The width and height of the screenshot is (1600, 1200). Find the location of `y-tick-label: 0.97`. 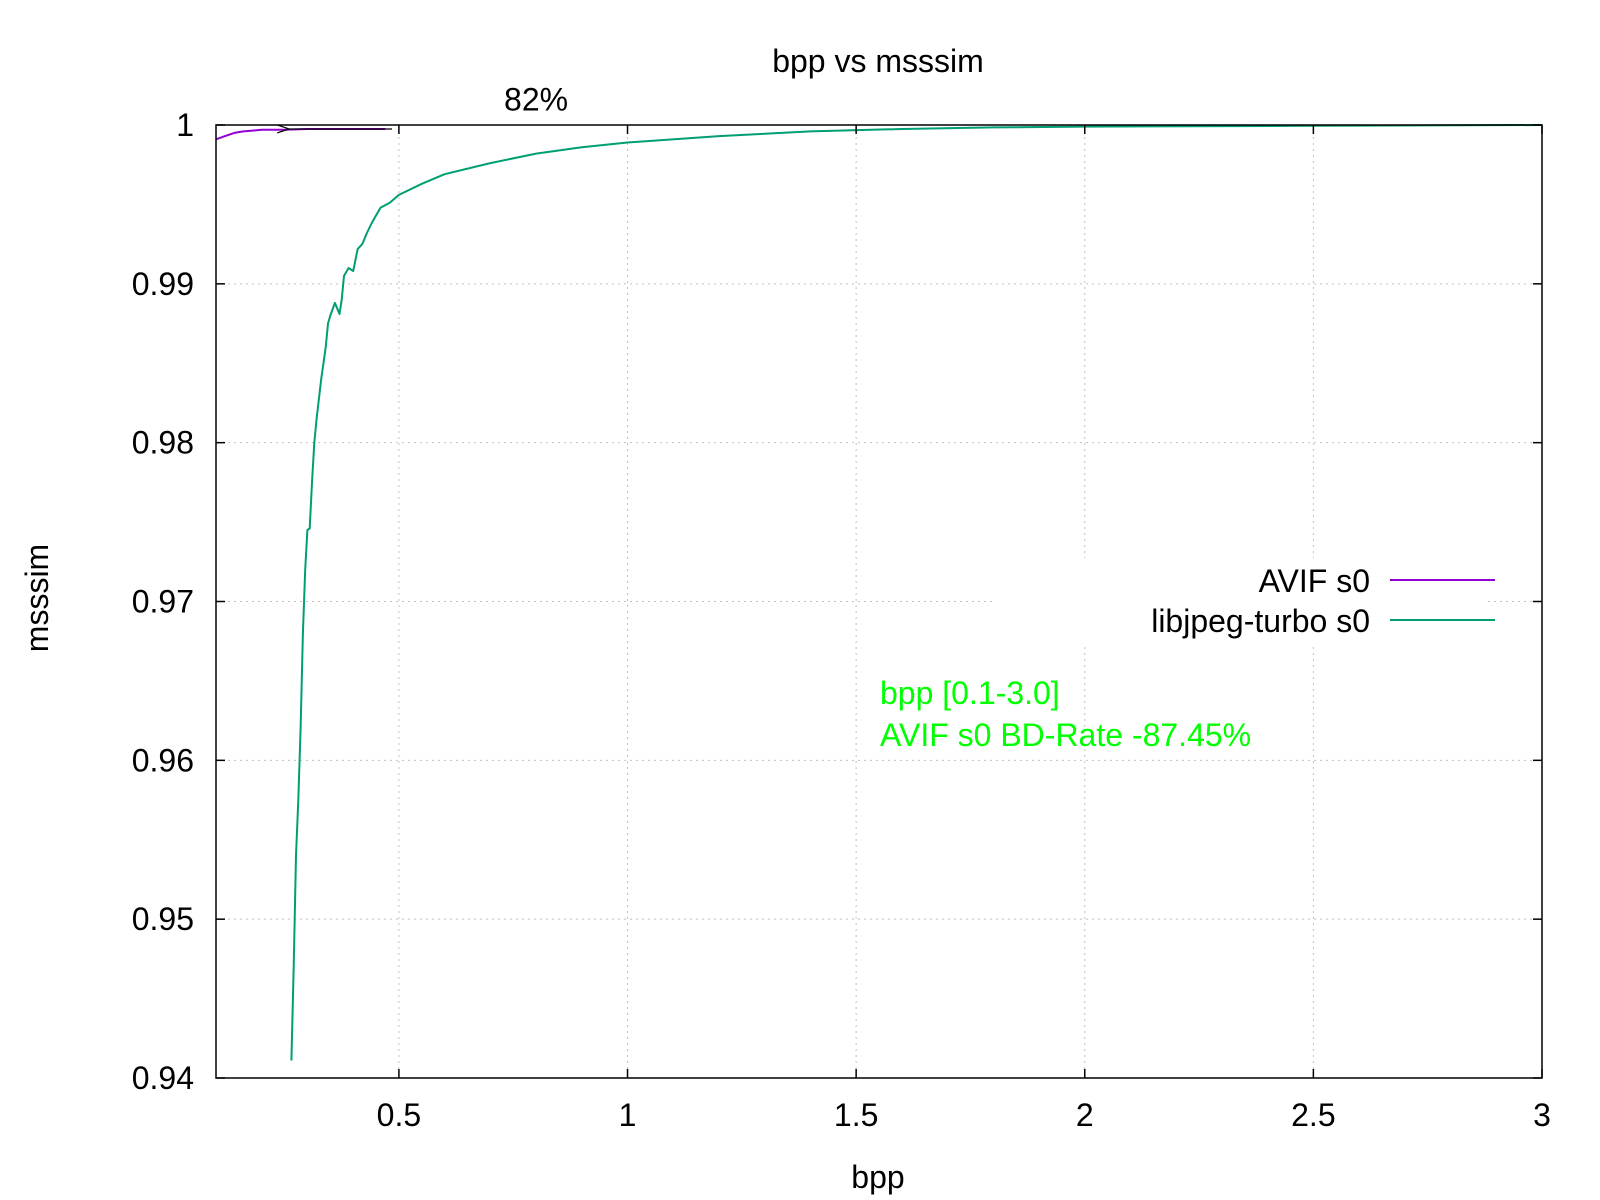

y-tick-label: 0.97 is located at coordinates (163, 602).